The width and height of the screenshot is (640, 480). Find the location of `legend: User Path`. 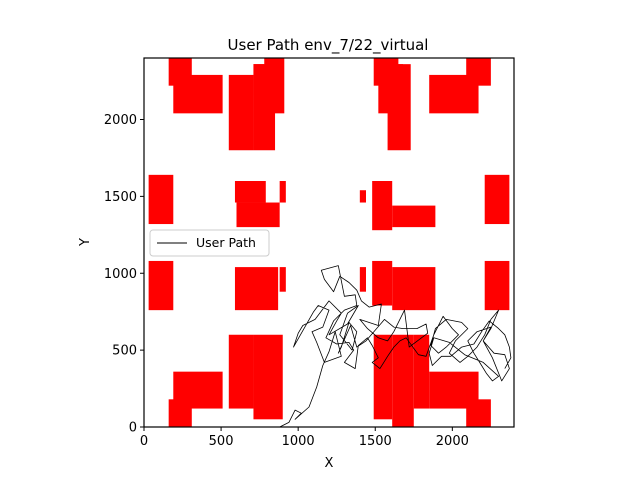

legend: User Path is located at coordinates (209, 243).